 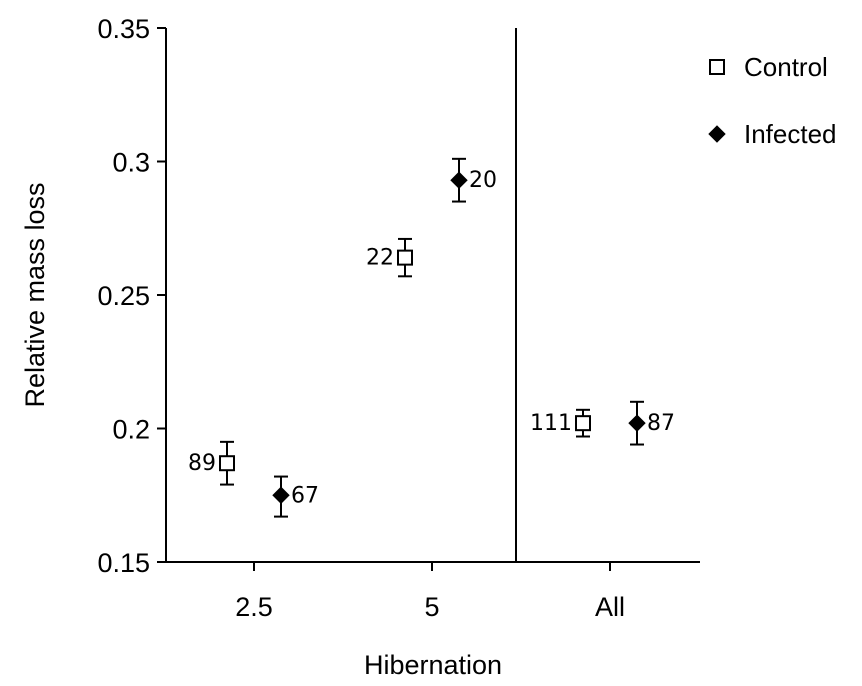 I want to click on y-axis-title: Relative mass loss, so click(x=35, y=294).